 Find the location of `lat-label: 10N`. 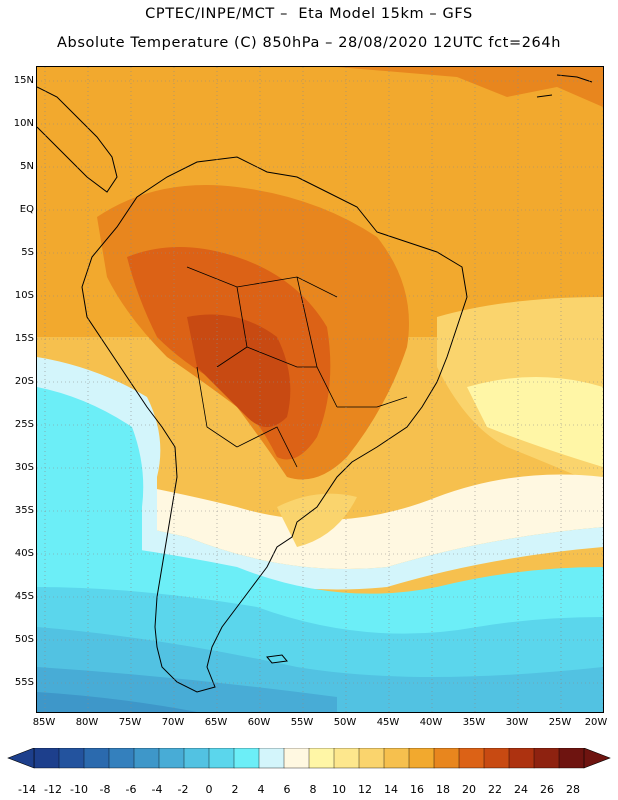

lat-label: 10N is located at coordinates (23, 123).